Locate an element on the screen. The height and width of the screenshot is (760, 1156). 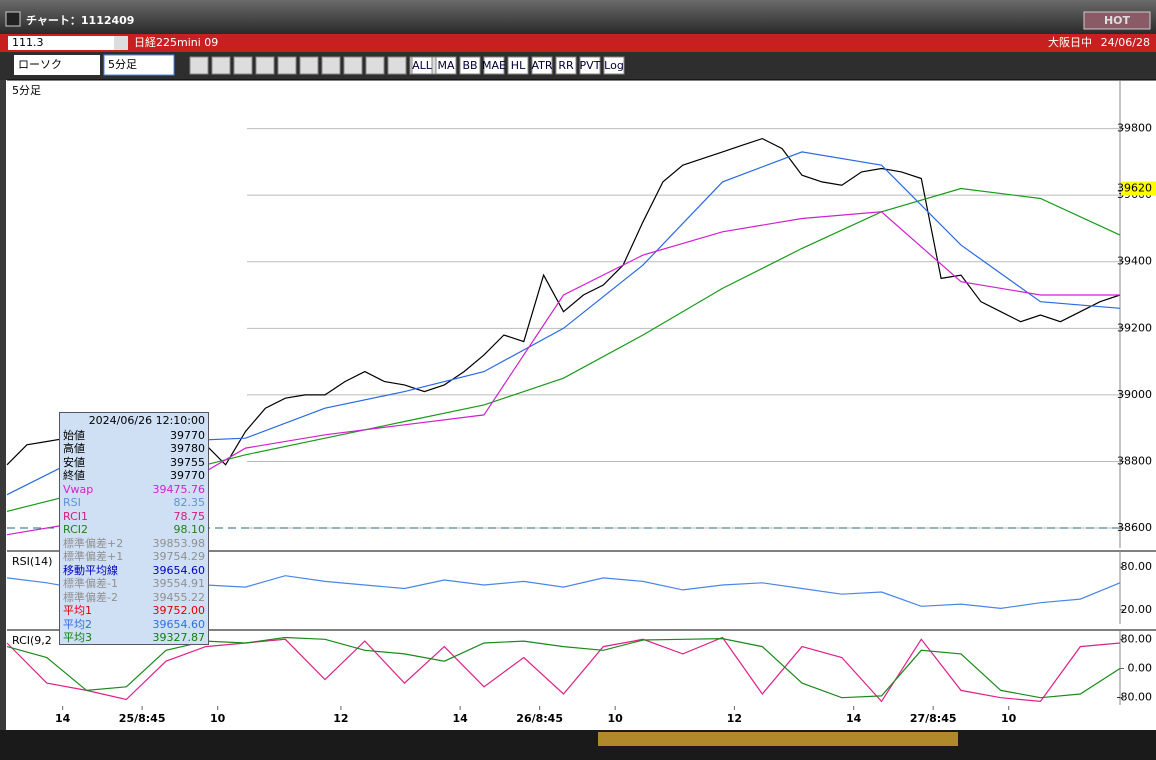
header-bar is located at coordinates (578, 43).